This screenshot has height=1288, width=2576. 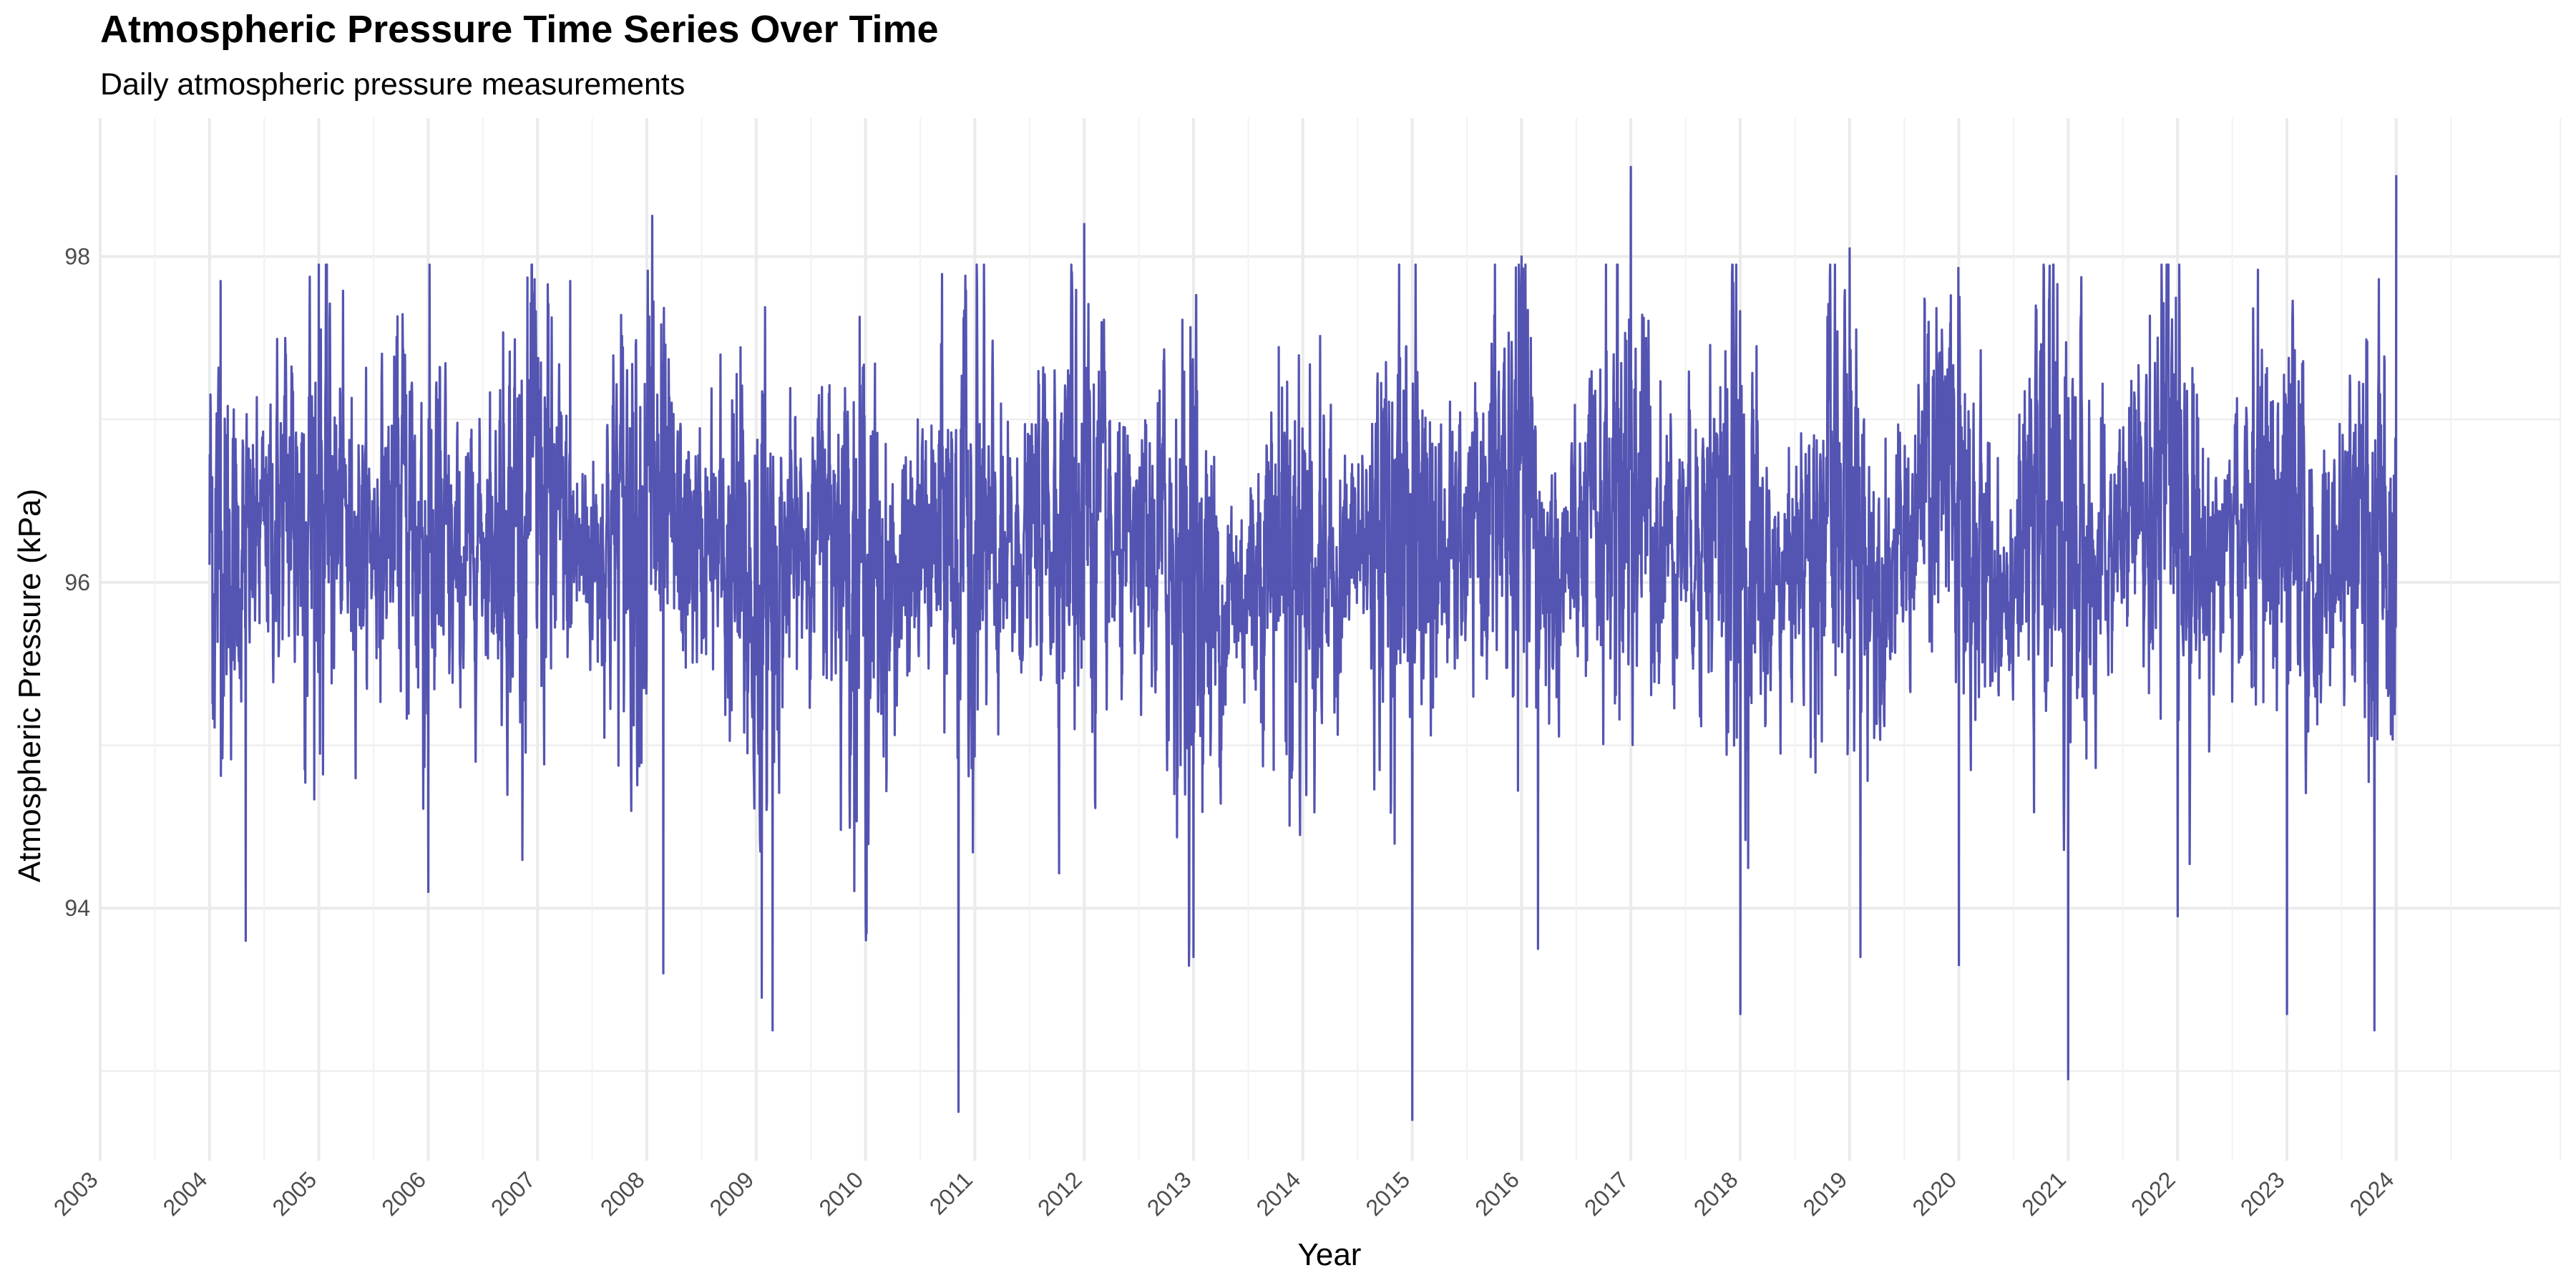 I want to click on x-tick-label: 2016, so click(x=1497, y=1193).